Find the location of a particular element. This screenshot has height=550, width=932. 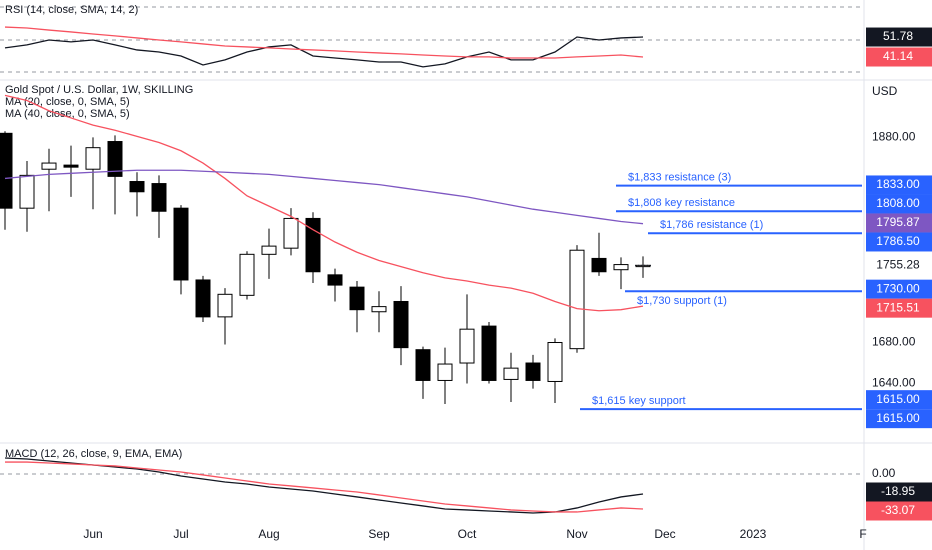

price-tag: 41.14 is located at coordinates (898, 56).